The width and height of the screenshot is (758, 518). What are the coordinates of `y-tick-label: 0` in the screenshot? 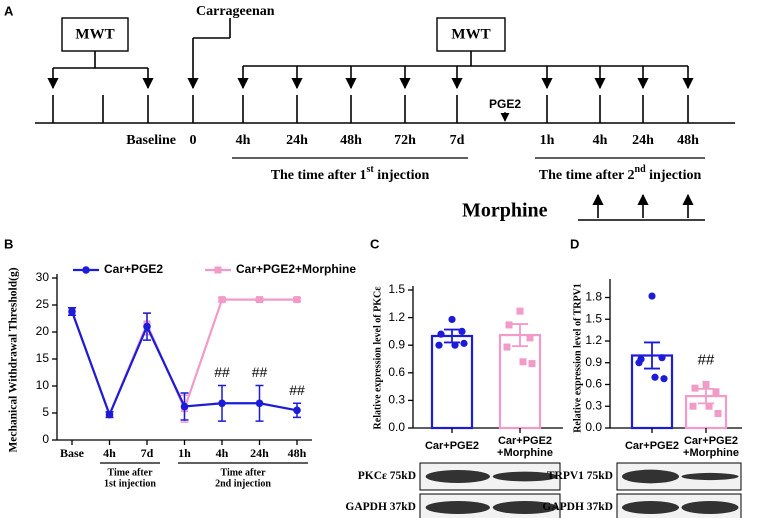 It's located at (45, 439).